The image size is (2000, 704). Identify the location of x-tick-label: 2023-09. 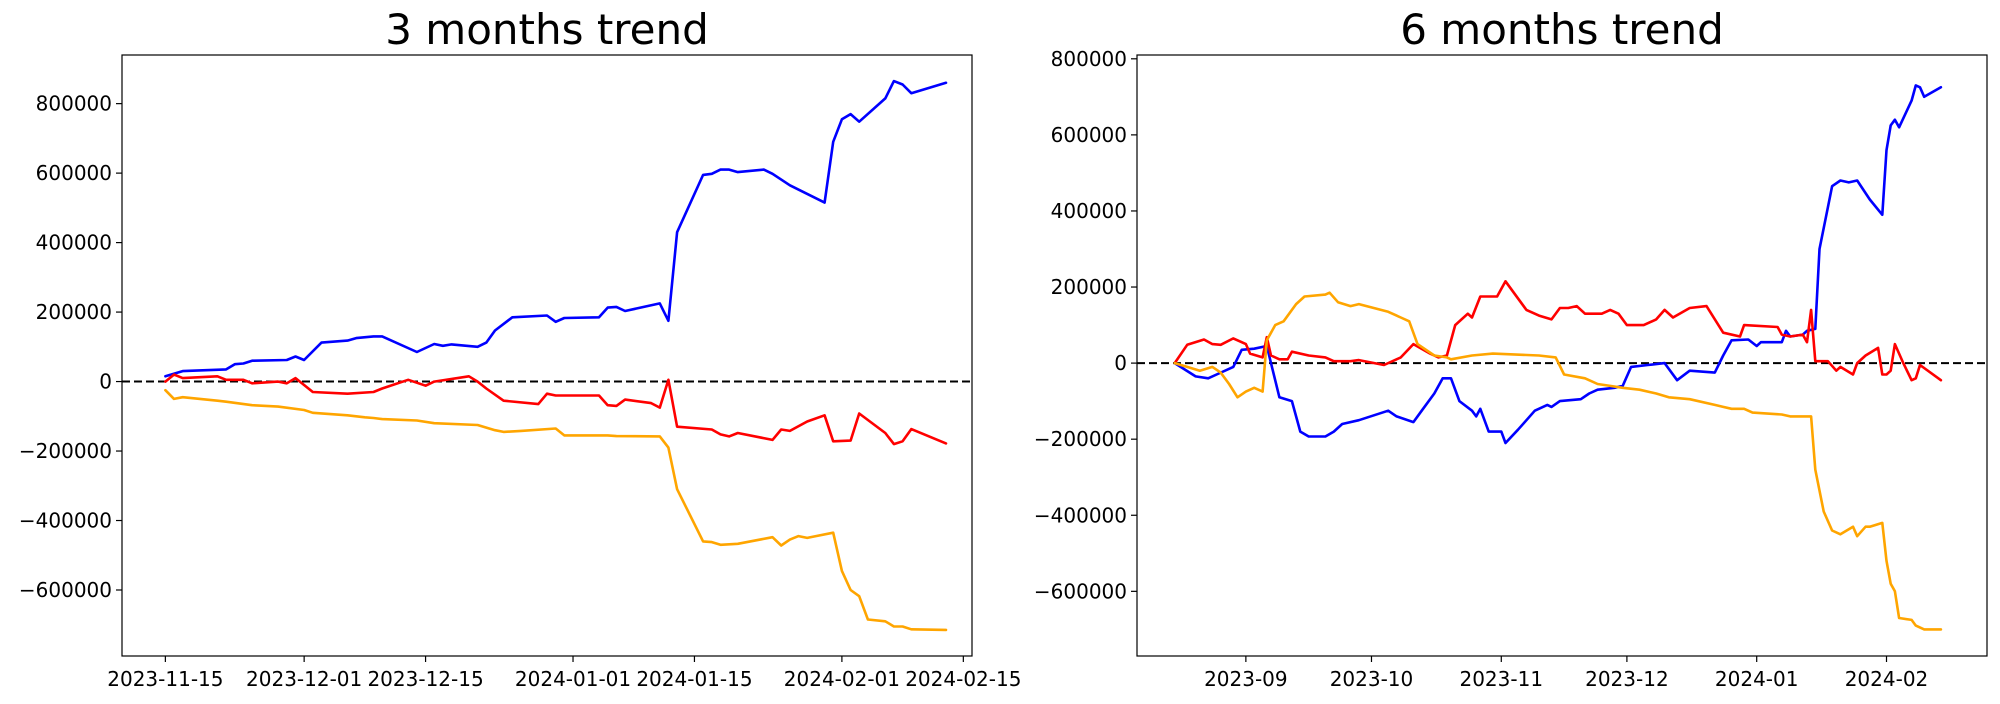
(1246, 679).